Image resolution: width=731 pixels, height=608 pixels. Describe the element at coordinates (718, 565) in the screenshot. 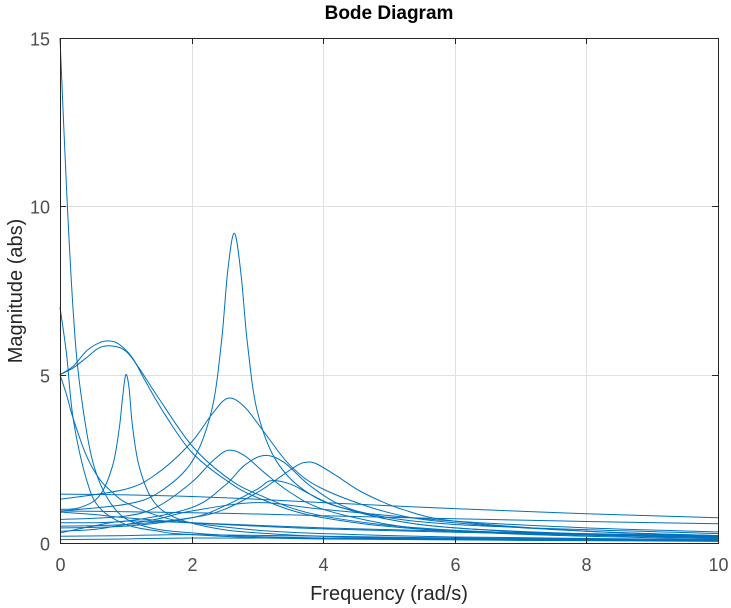

I see `x-tick-label: 10` at that location.